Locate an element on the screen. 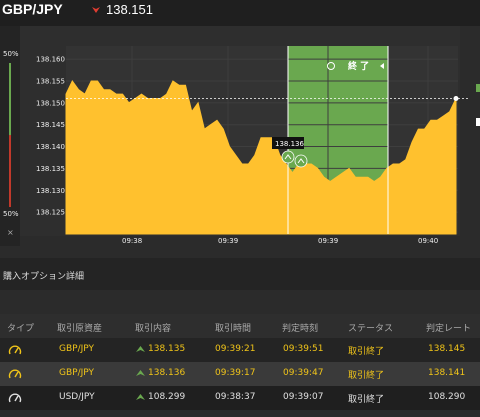 This screenshot has width=480, height=417. down-arrow-icon is located at coordinates (96, 10).